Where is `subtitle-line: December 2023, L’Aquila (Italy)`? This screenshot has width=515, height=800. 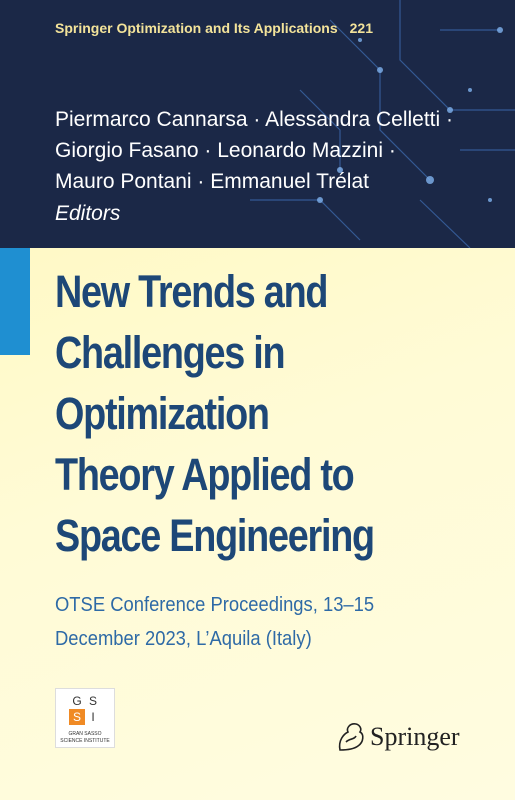
subtitle-line: December 2023, L’Aquila (Italy) is located at coordinates (183, 639).